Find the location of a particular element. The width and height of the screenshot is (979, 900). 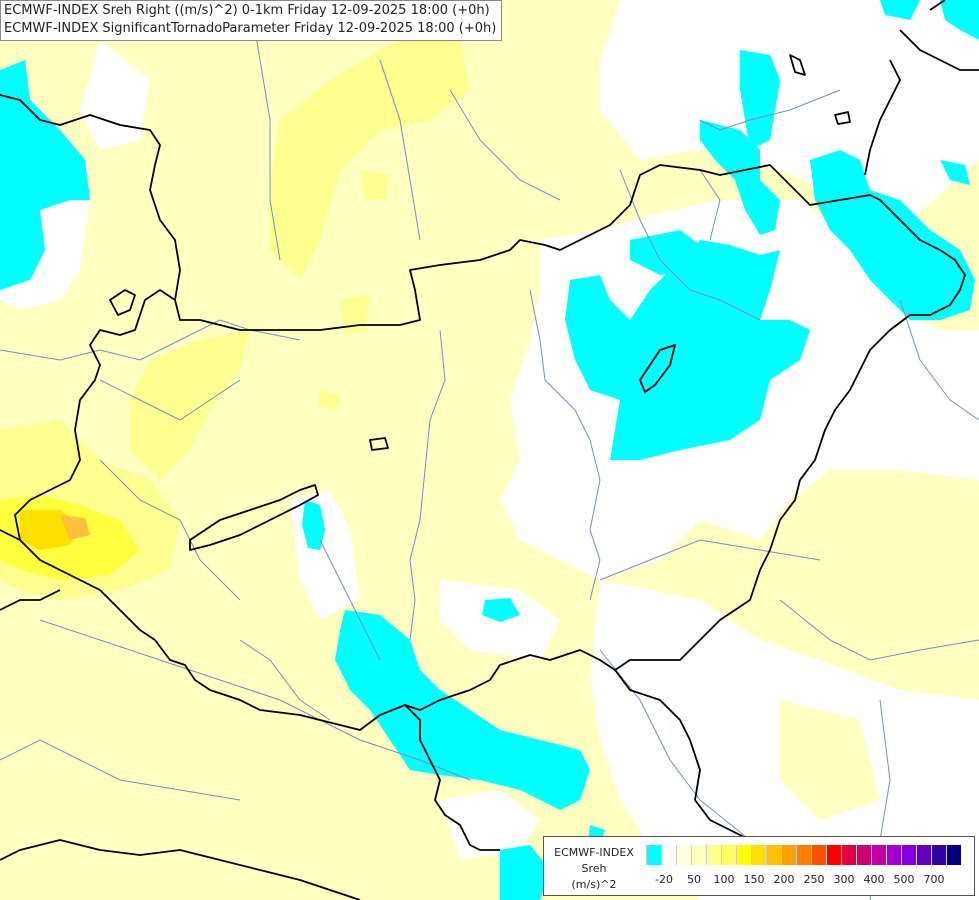

legend-label: ECMWF-INDEX Sreh (m/s)^2 is located at coordinates (594, 869).